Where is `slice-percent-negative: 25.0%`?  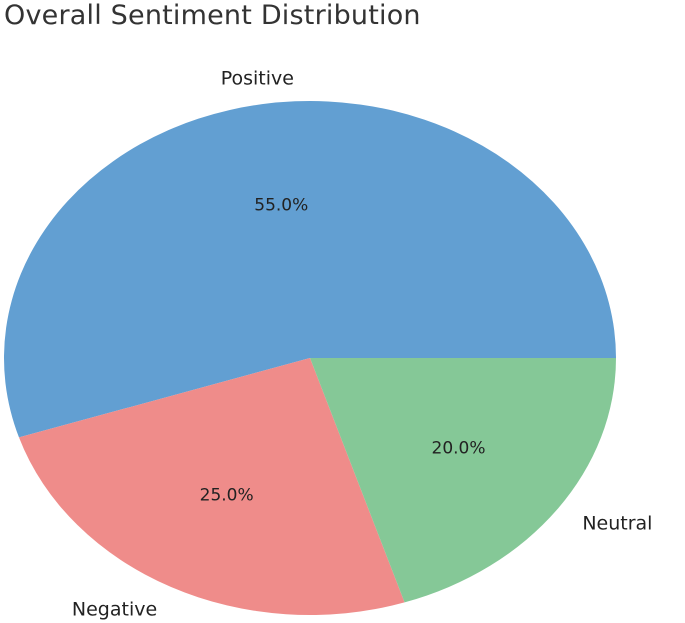 slice-percent-negative: 25.0% is located at coordinates (227, 495).